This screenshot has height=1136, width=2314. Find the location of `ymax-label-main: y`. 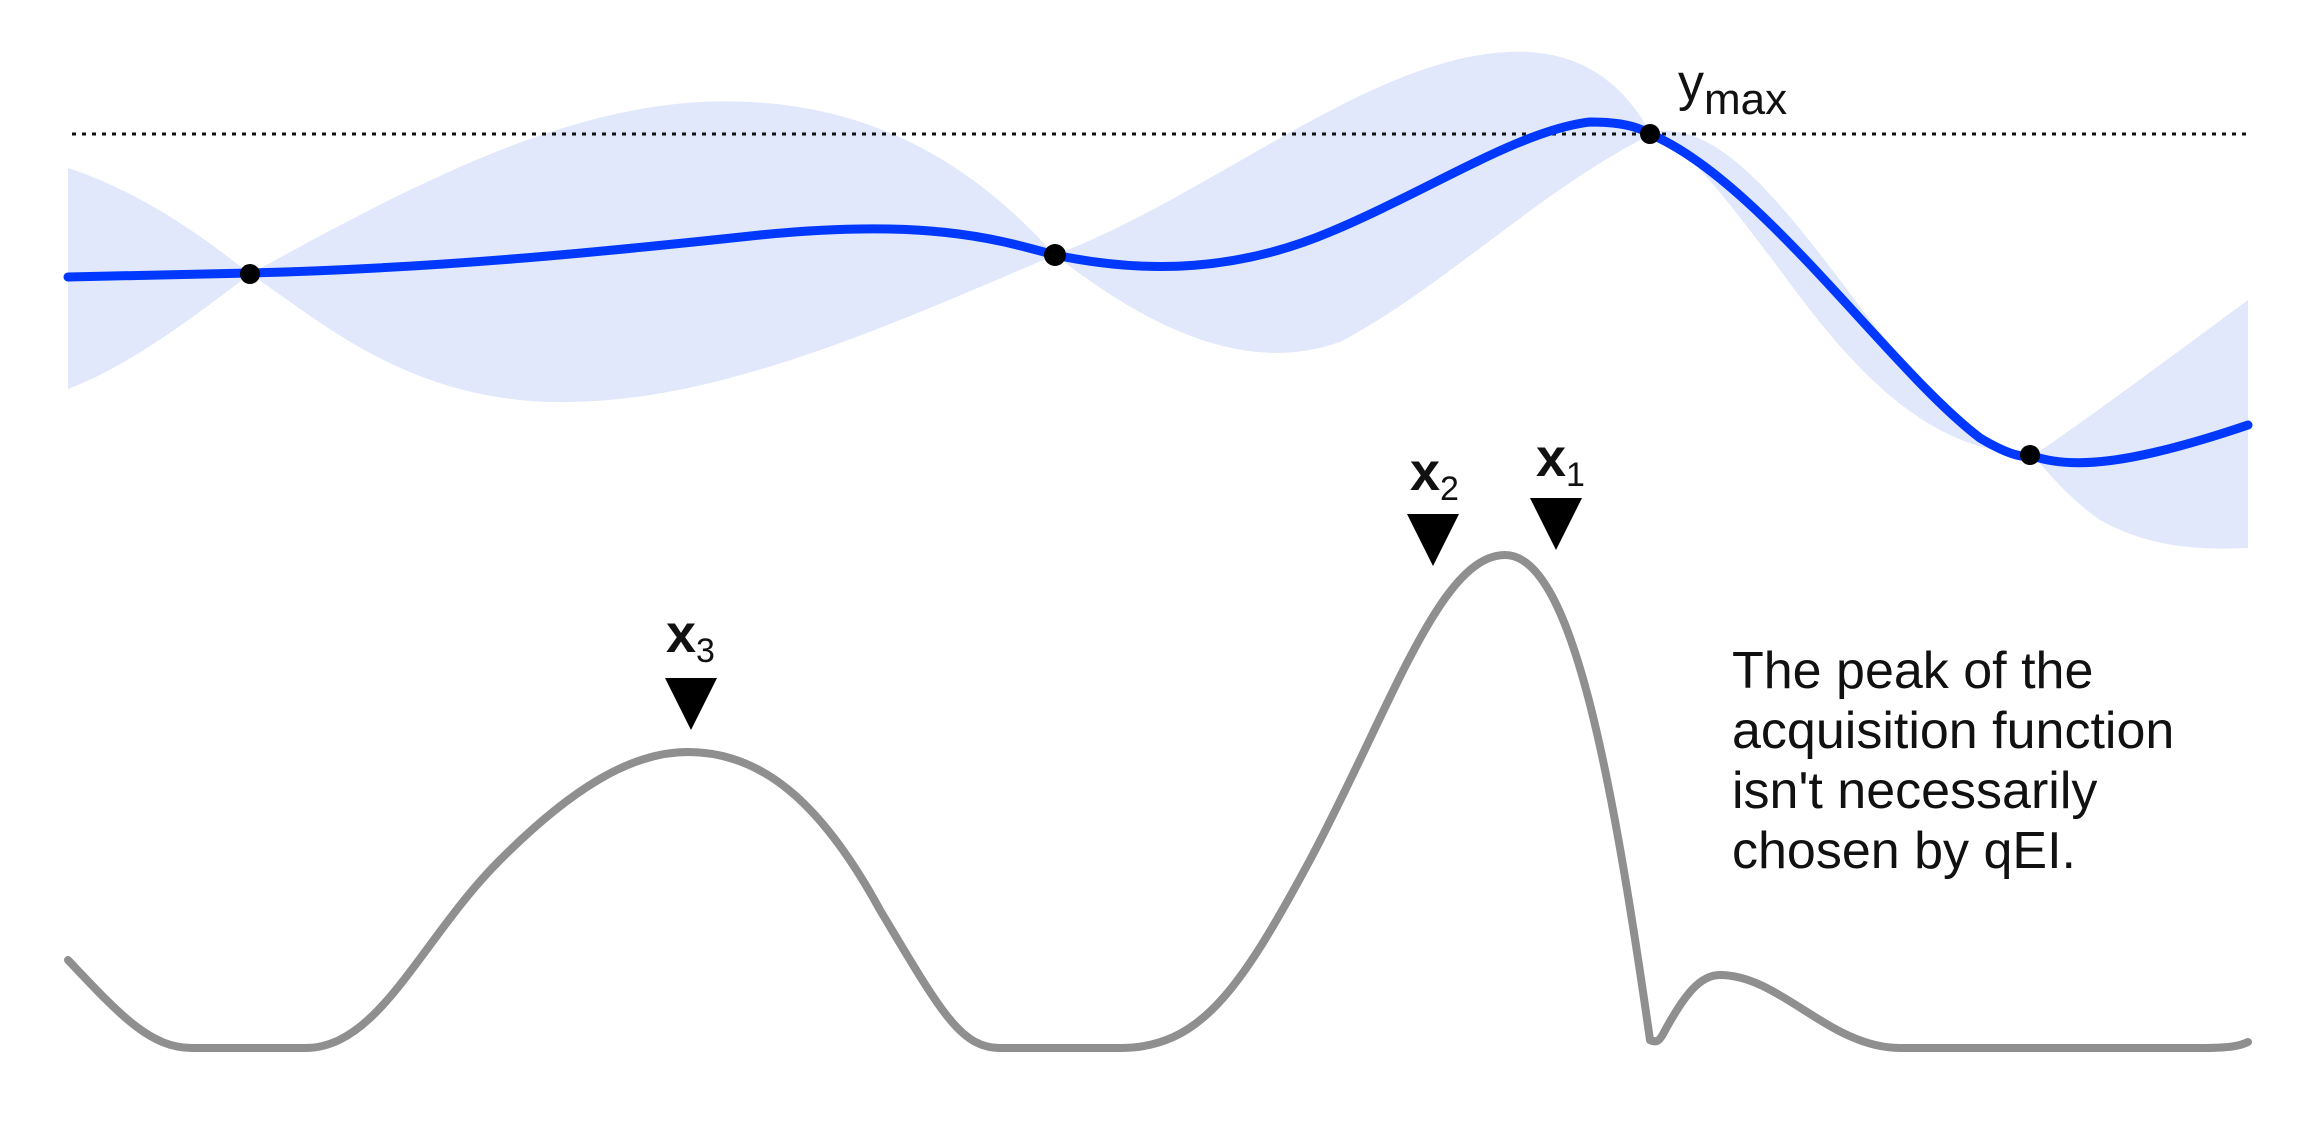

ymax-label-main: y is located at coordinates (1691, 83).